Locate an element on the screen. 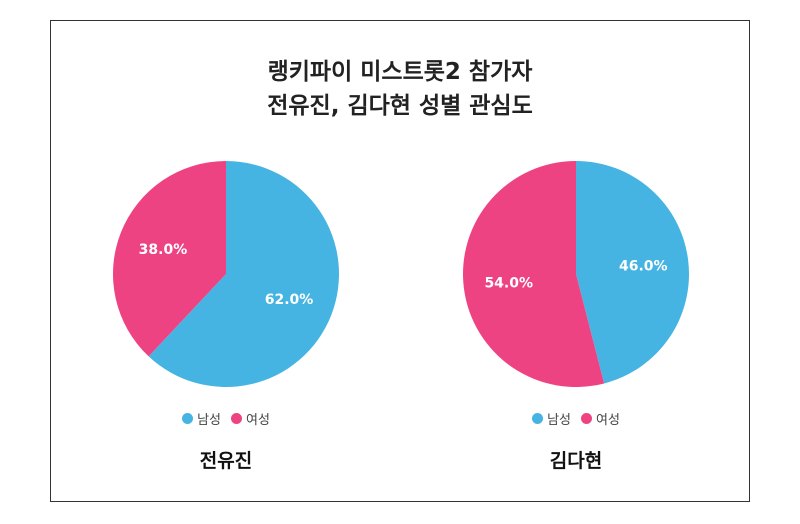 This screenshot has height=524, width=800. chart-title-line-1: 랭키파이 미스트롯2 참가자 is located at coordinates (400, 72).